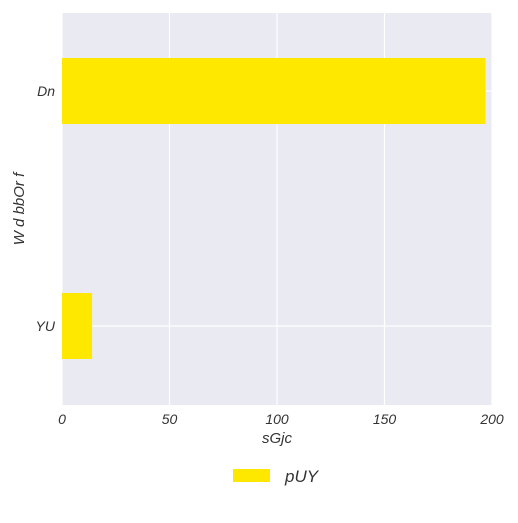 The image size is (518, 523). What do you see at coordinates (46, 208) in the screenshot?
I see `y-tick-labels: Dn YU` at bounding box center [46, 208].